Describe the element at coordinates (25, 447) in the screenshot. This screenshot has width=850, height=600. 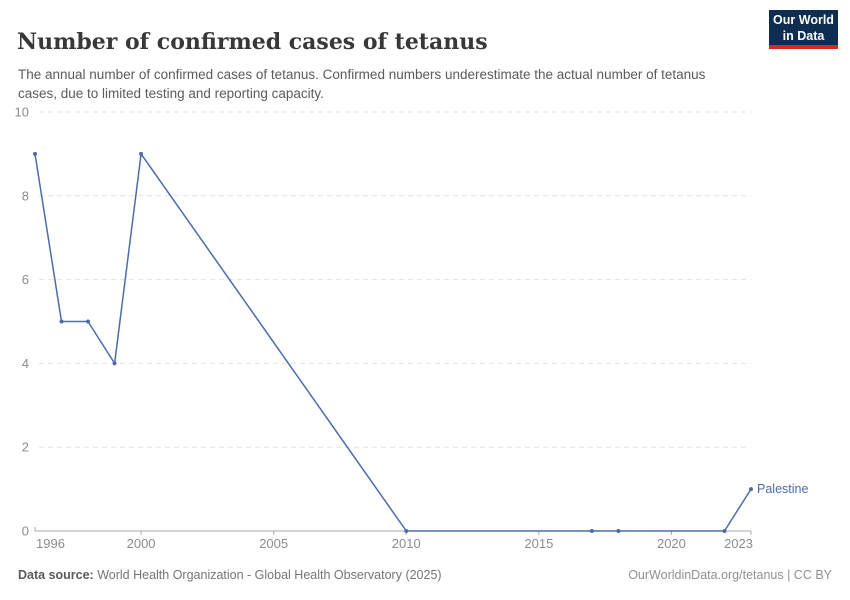
I see `y-tick-label: 2` at that location.